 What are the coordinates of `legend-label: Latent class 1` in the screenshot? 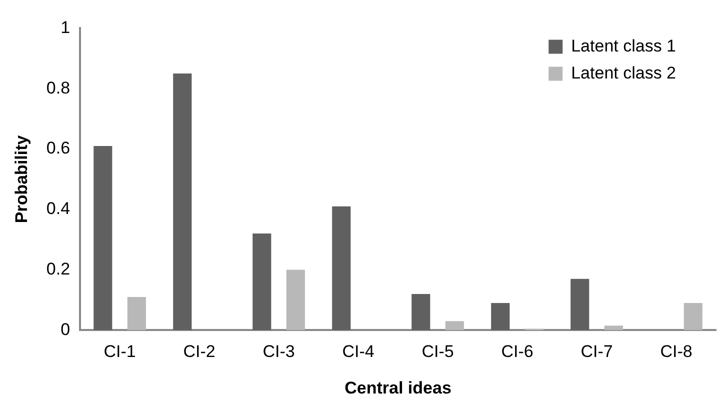 It's located at (623, 46).